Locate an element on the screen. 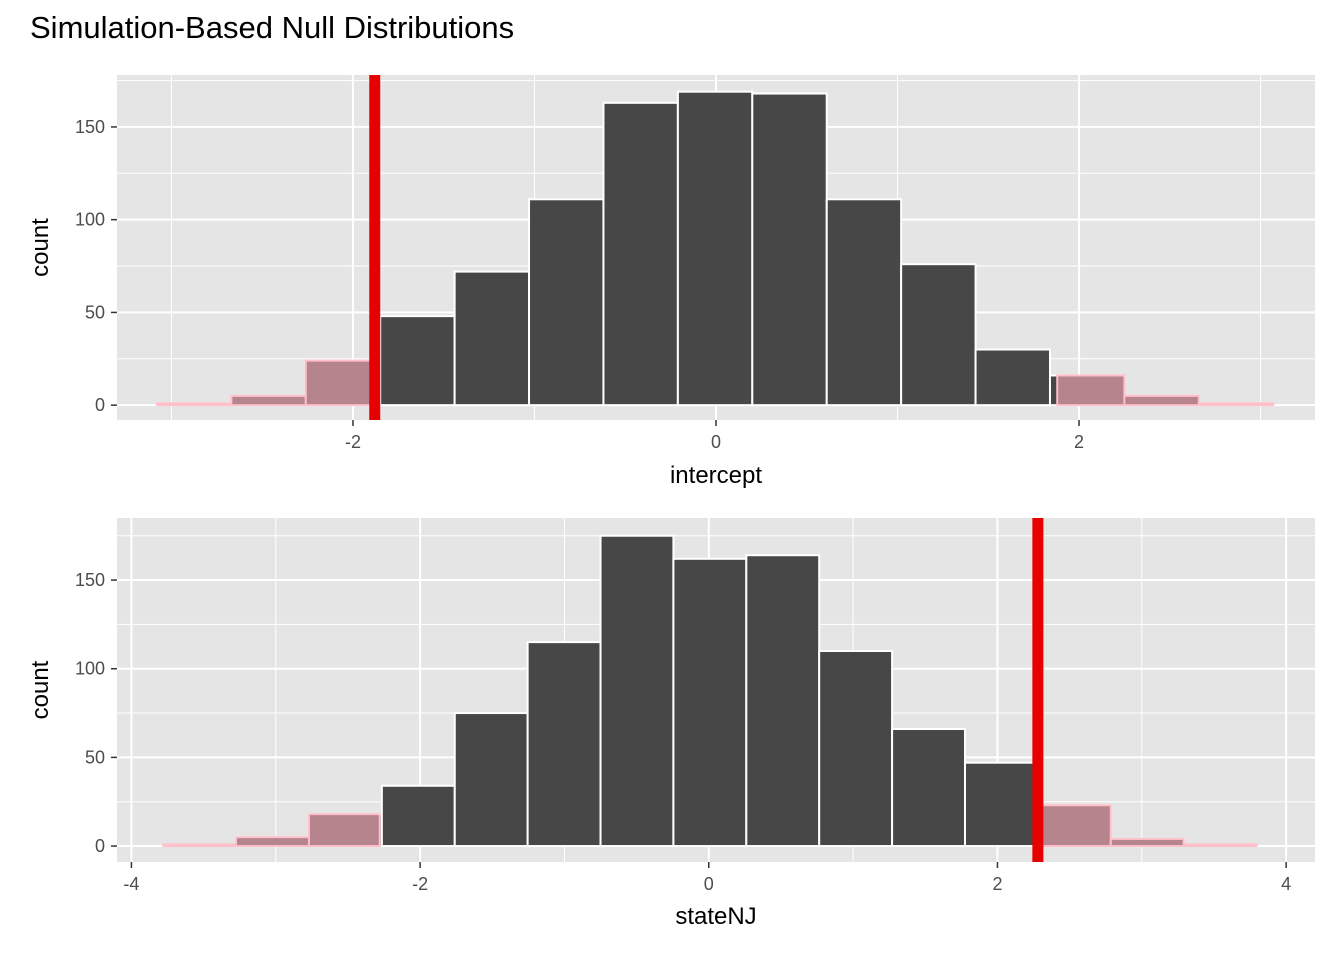  panel1-x-tick-label: -2 is located at coordinates (353, 442).